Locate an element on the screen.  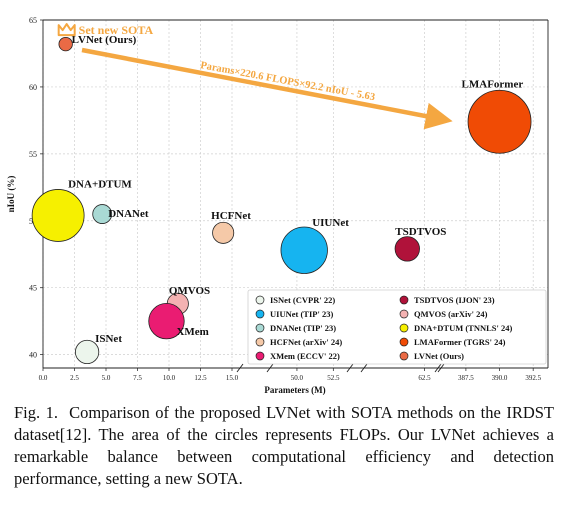
point-lvnet-ours is located at coordinates (65, 44).